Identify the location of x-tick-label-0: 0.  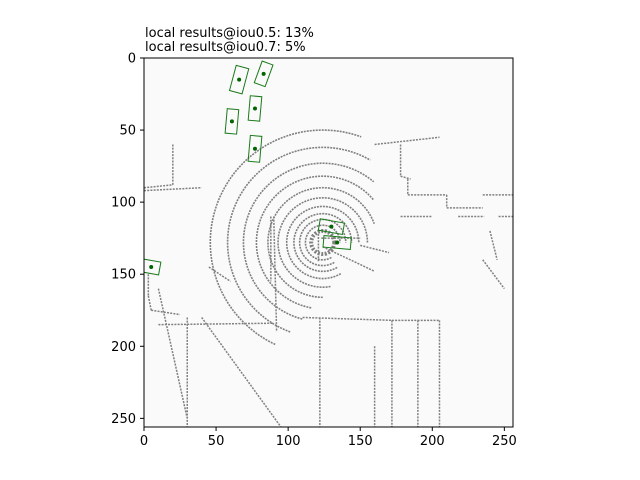
(144, 441).